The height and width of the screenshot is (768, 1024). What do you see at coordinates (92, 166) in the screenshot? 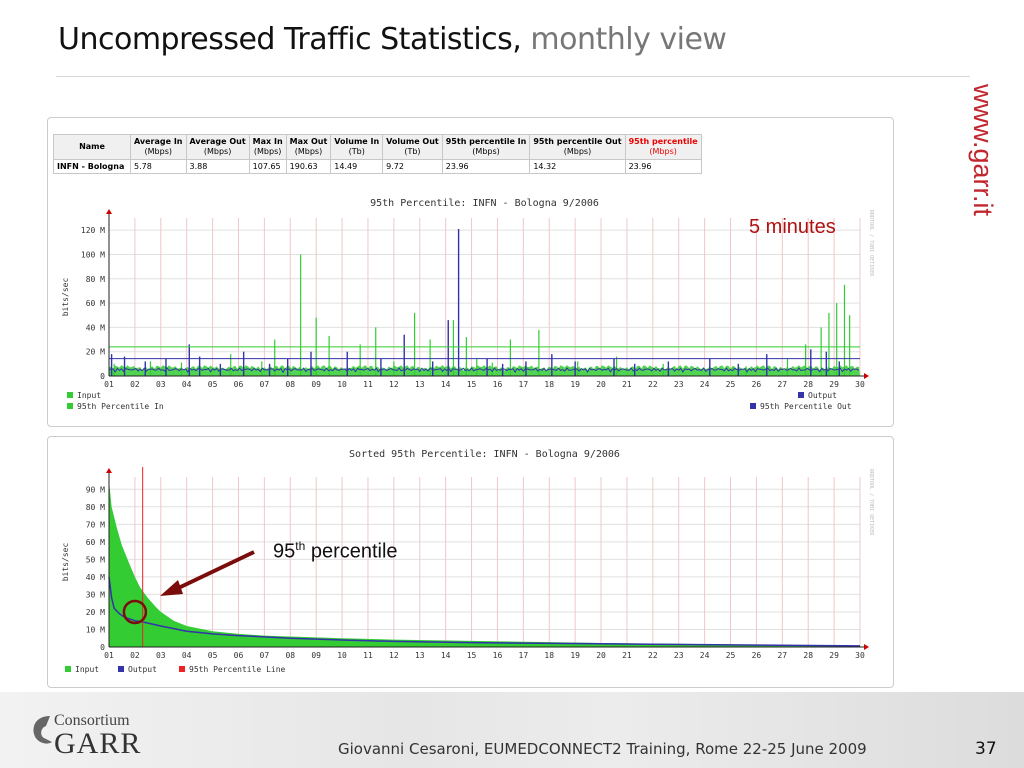
I see `table-cell: INFN - Bologna` at bounding box center [92, 166].